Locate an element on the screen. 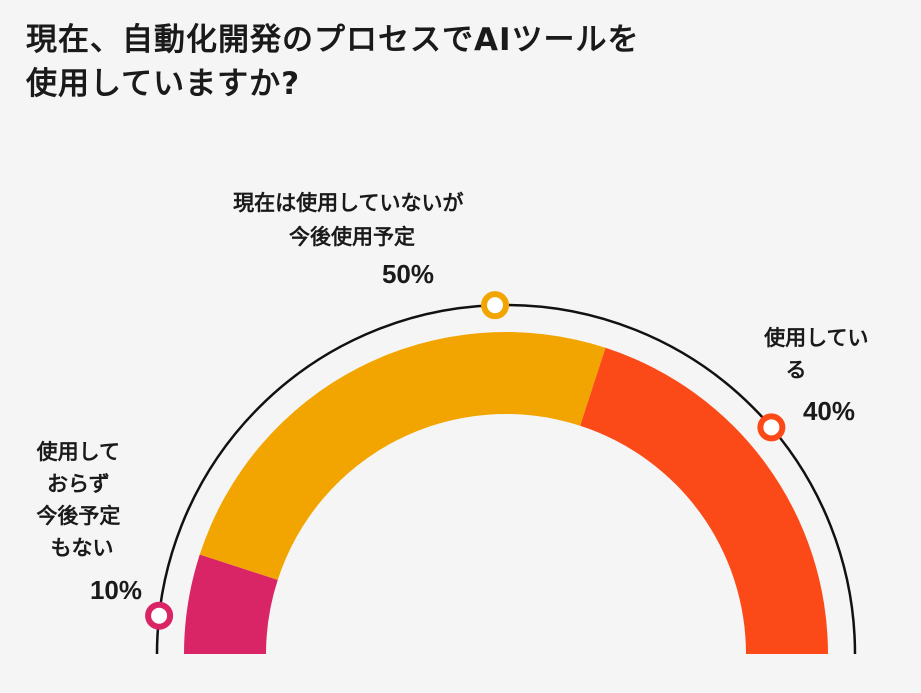 This screenshot has height=693, width=921. marker-using is located at coordinates (771, 427).